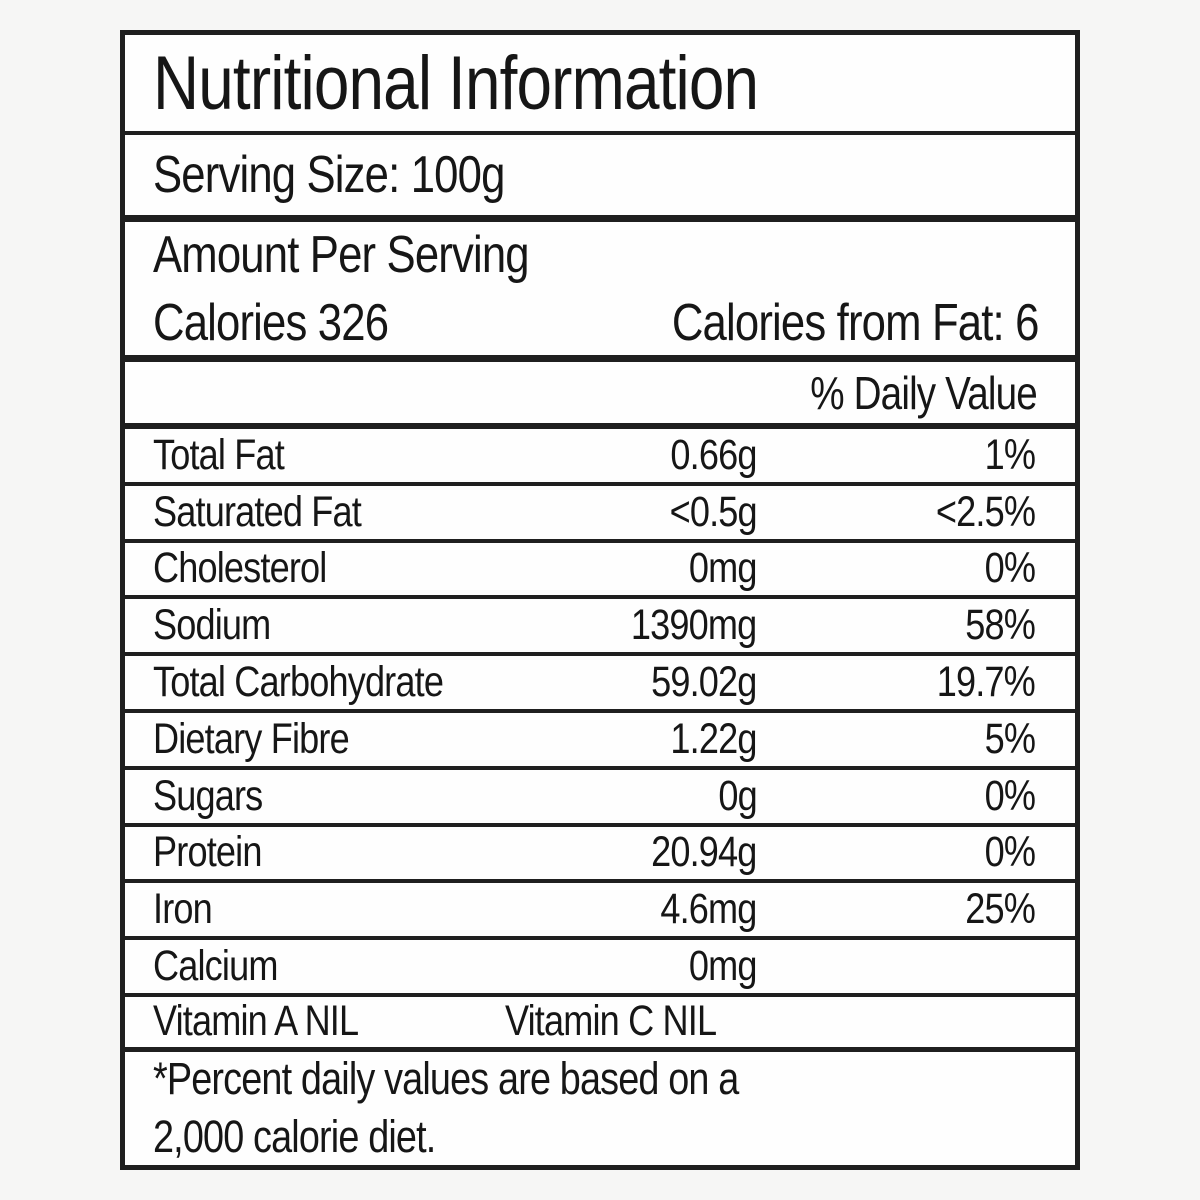 Image resolution: width=1200 pixels, height=1200 pixels. What do you see at coordinates (856, 322) in the screenshot?
I see `calories-from-fat-text: Calories from Fat: 6` at bounding box center [856, 322].